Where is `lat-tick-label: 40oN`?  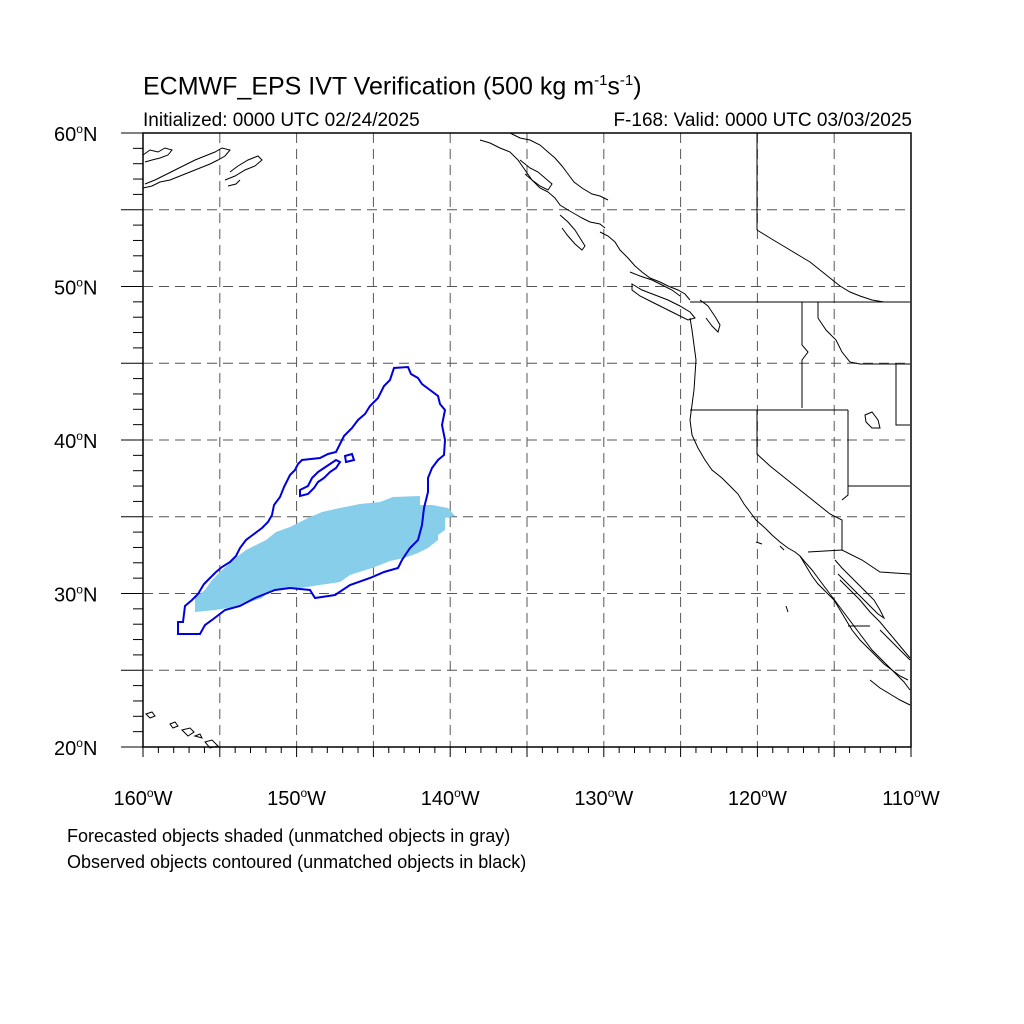 lat-tick-label: 40oN is located at coordinates (75, 441).